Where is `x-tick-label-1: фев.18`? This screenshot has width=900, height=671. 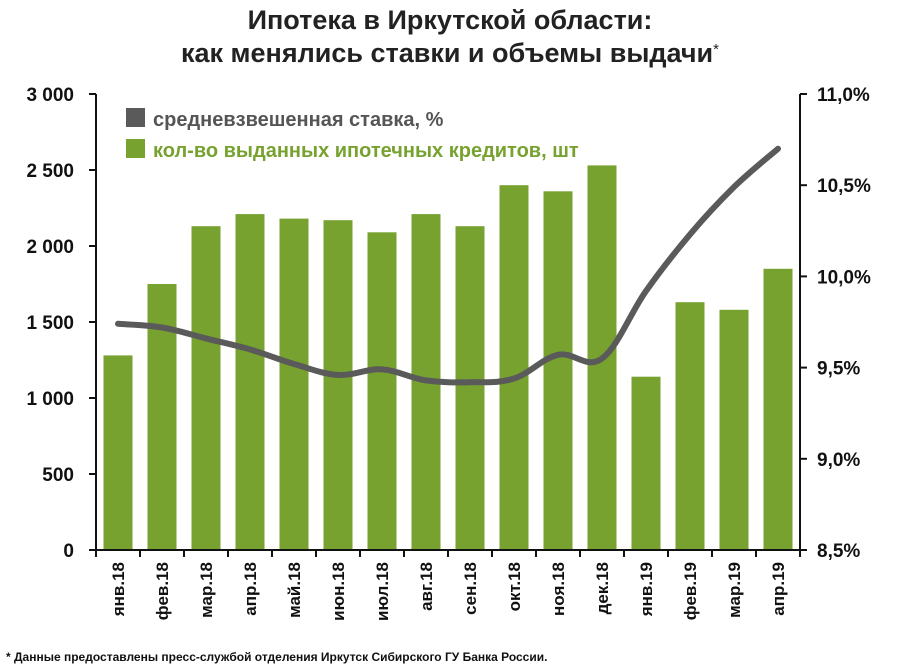 x-tick-label-1: фев.18 is located at coordinates (162, 591).